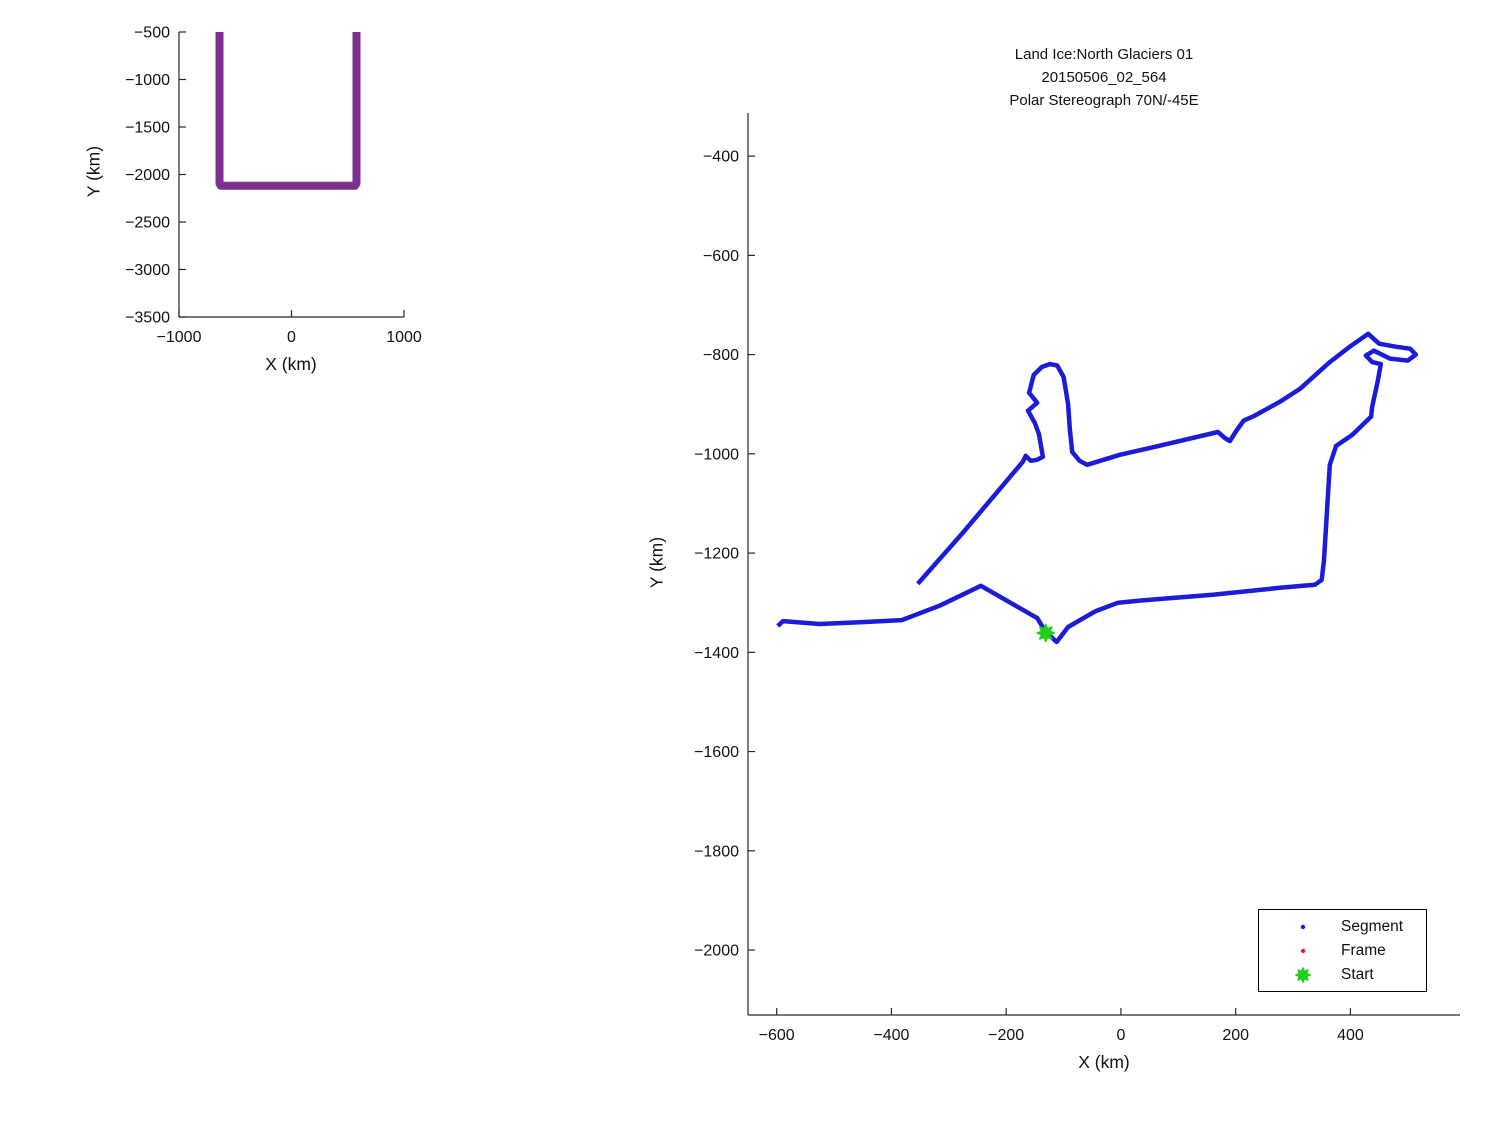  I want to click on y-tick-label: −1500, so click(147, 128).